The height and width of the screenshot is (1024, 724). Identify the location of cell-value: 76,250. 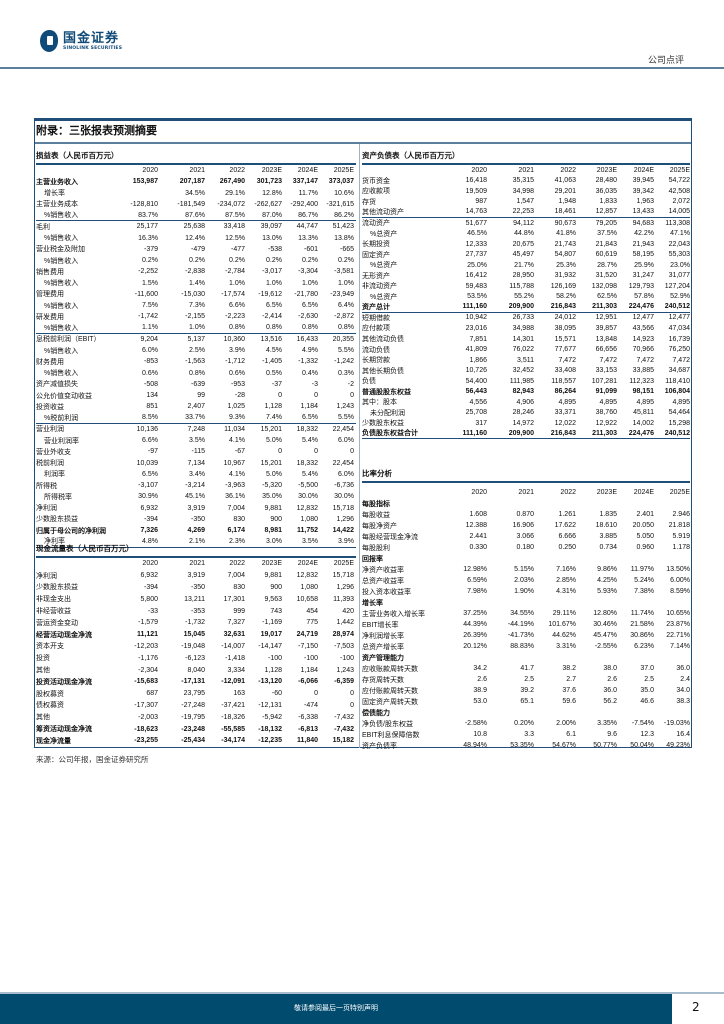
(679, 350).